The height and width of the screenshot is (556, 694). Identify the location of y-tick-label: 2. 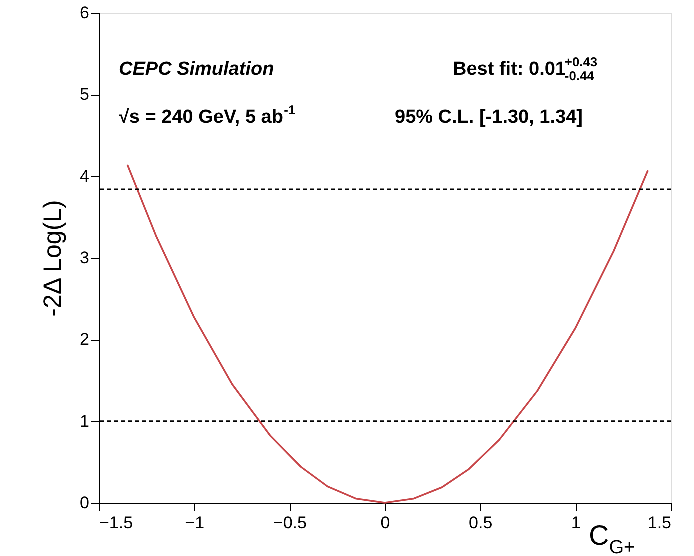
(85, 340).